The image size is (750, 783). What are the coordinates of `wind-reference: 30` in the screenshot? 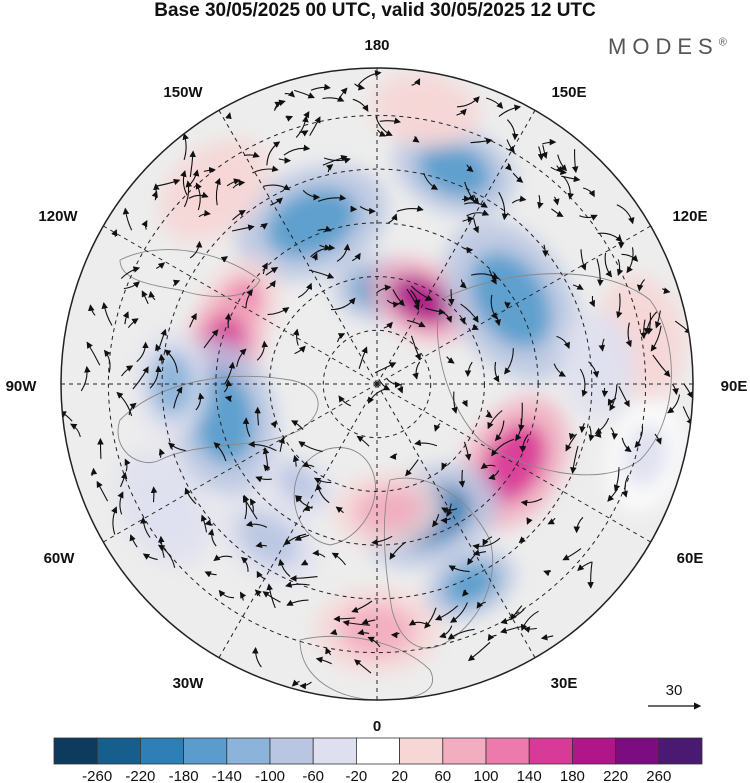 It's located at (675, 696).